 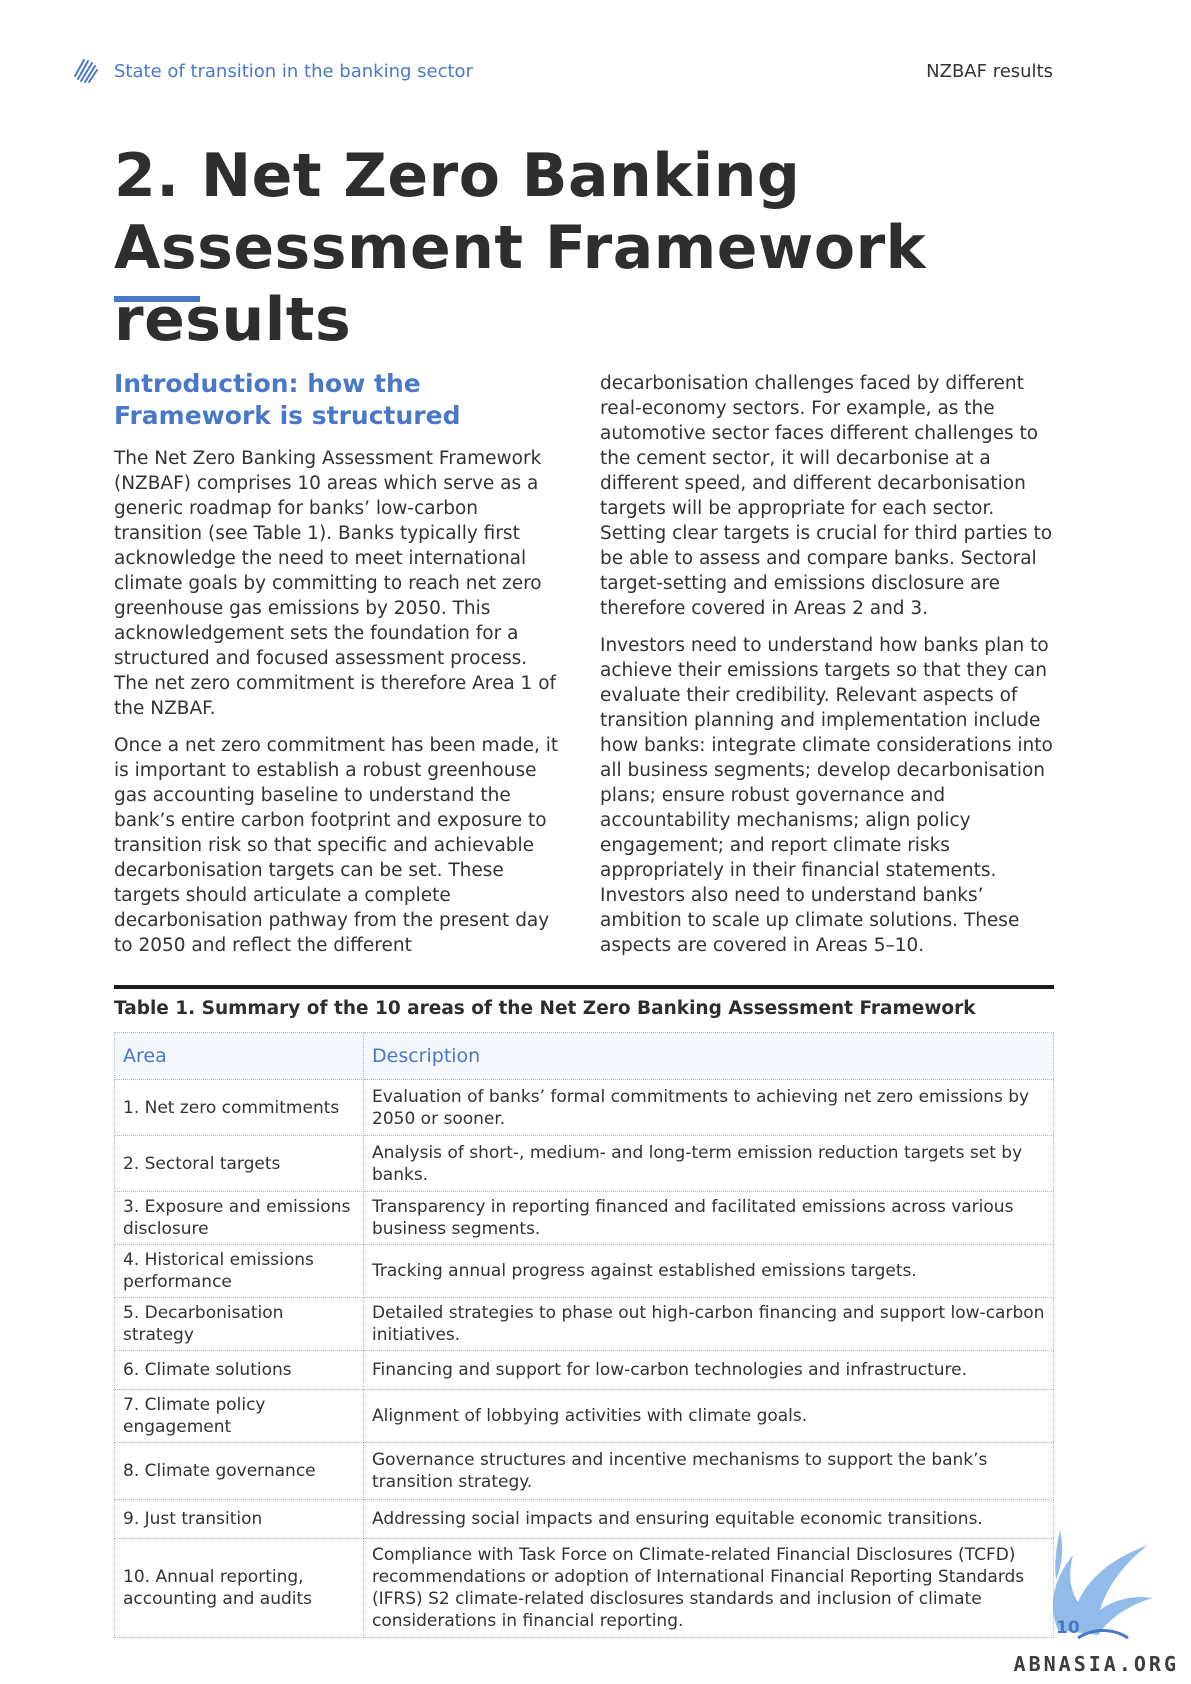 What do you see at coordinates (239, 1471) in the screenshot?
I see `area-cell: 8. Climate governance` at bounding box center [239, 1471].